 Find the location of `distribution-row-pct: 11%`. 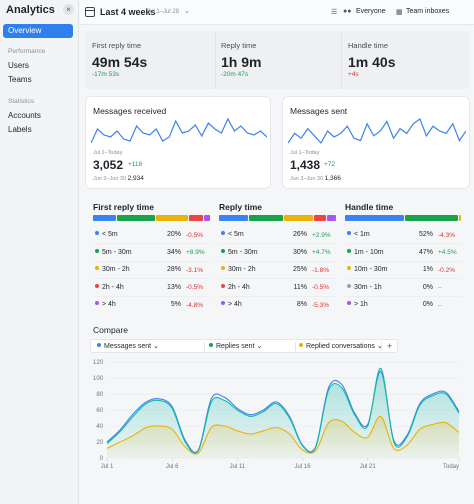

distribution-row-pct: 11% is located at coordinates (300, 287).